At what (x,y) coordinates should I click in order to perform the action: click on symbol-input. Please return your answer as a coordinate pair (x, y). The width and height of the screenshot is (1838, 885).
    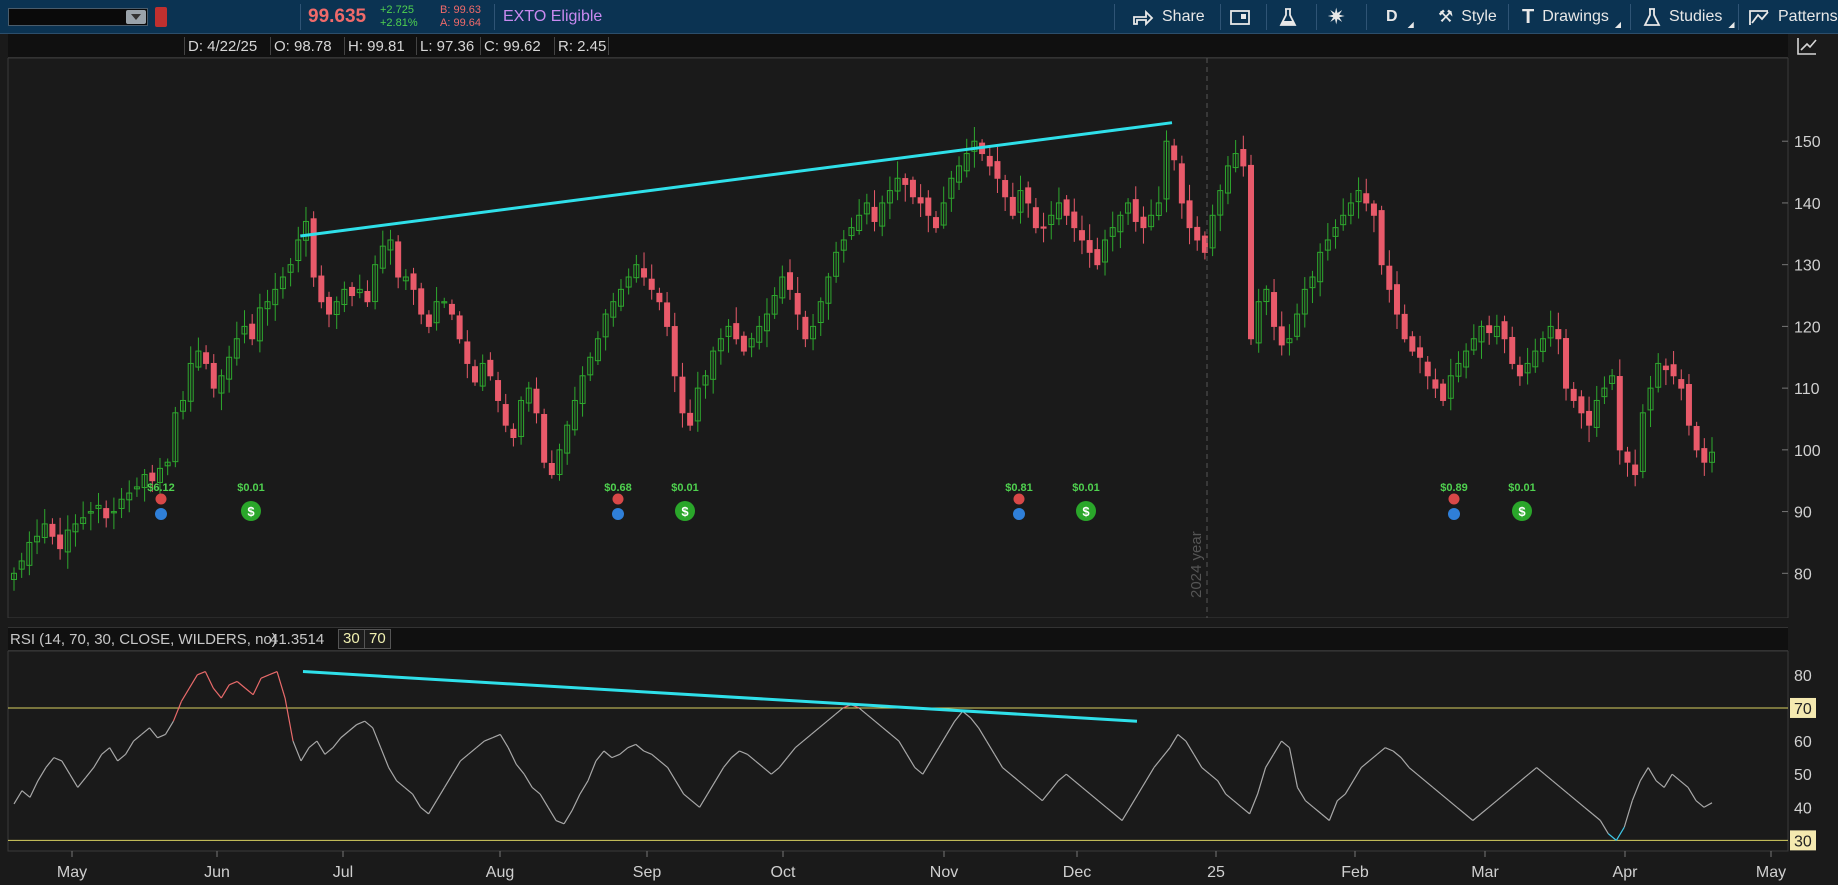
    Looking at the image, I should click on (78, 17).